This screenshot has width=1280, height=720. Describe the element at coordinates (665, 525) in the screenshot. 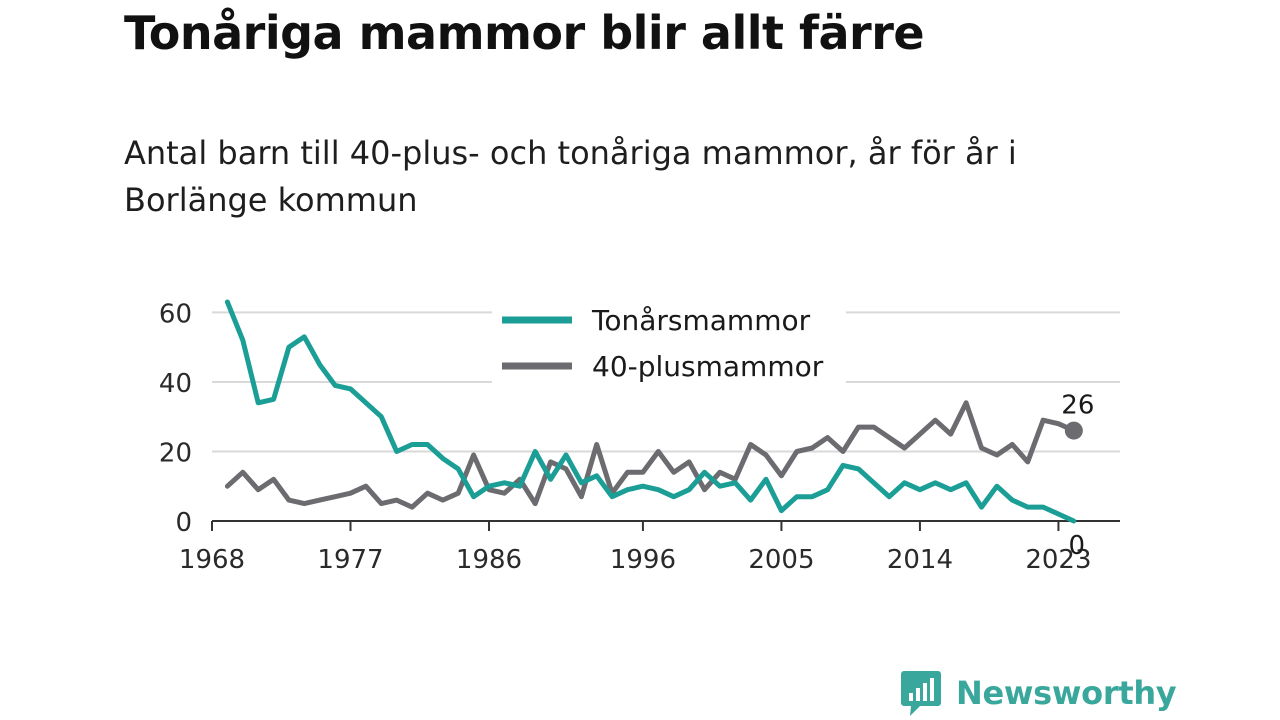

I see `x-axis` at that location.